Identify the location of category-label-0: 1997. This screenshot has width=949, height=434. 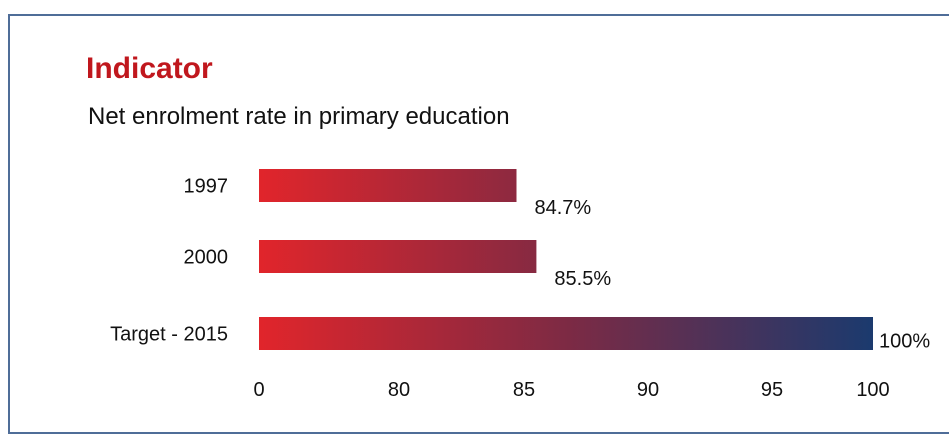
(206, 187).